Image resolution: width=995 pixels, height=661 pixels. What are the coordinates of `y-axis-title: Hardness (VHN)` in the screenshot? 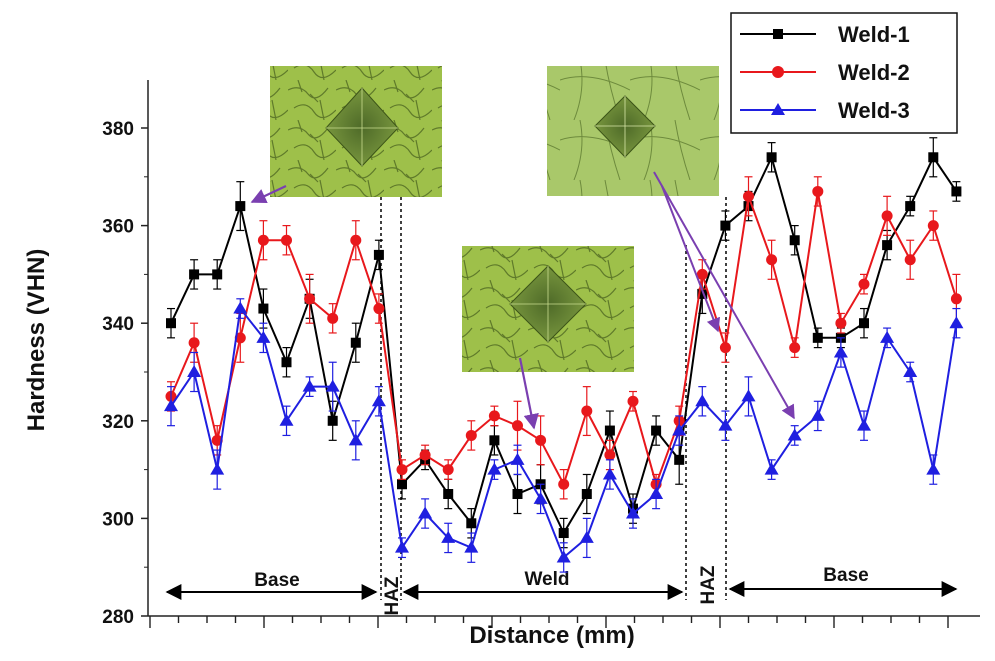 It's located at (36, 340).